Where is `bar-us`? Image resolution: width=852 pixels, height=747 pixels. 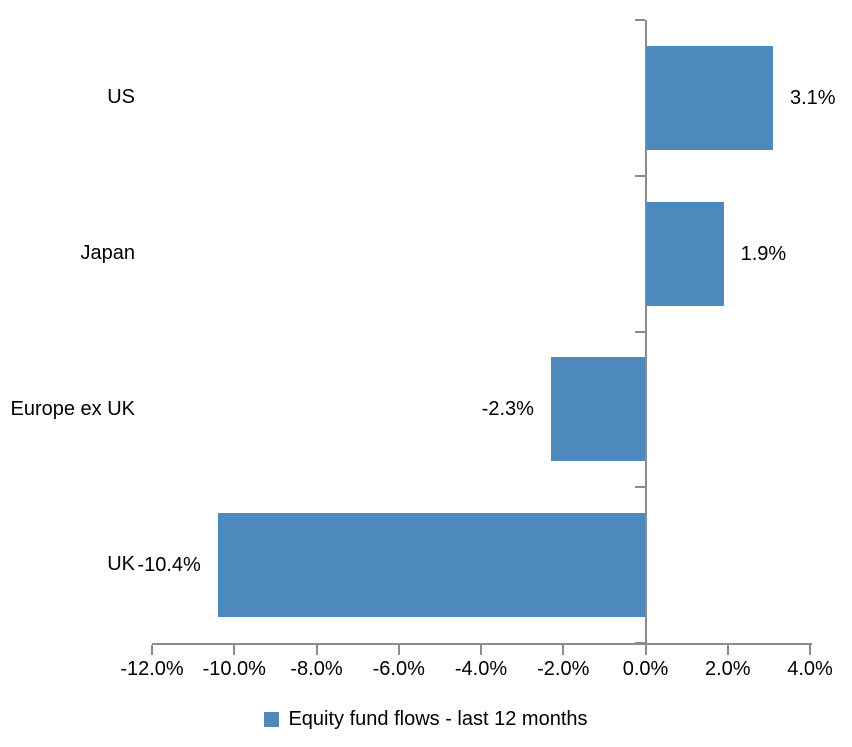 bar-us is located at coordinates (709, 97).